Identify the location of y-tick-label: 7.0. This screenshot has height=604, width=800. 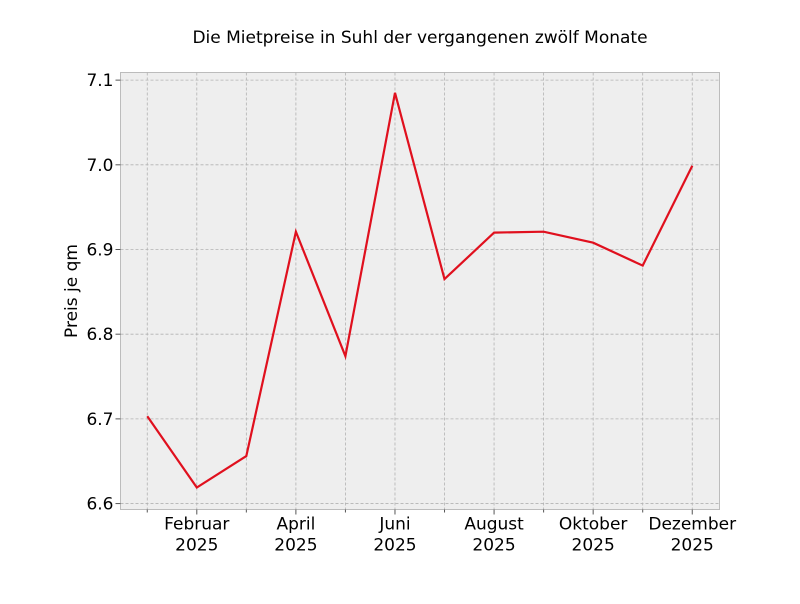
(99, 166).